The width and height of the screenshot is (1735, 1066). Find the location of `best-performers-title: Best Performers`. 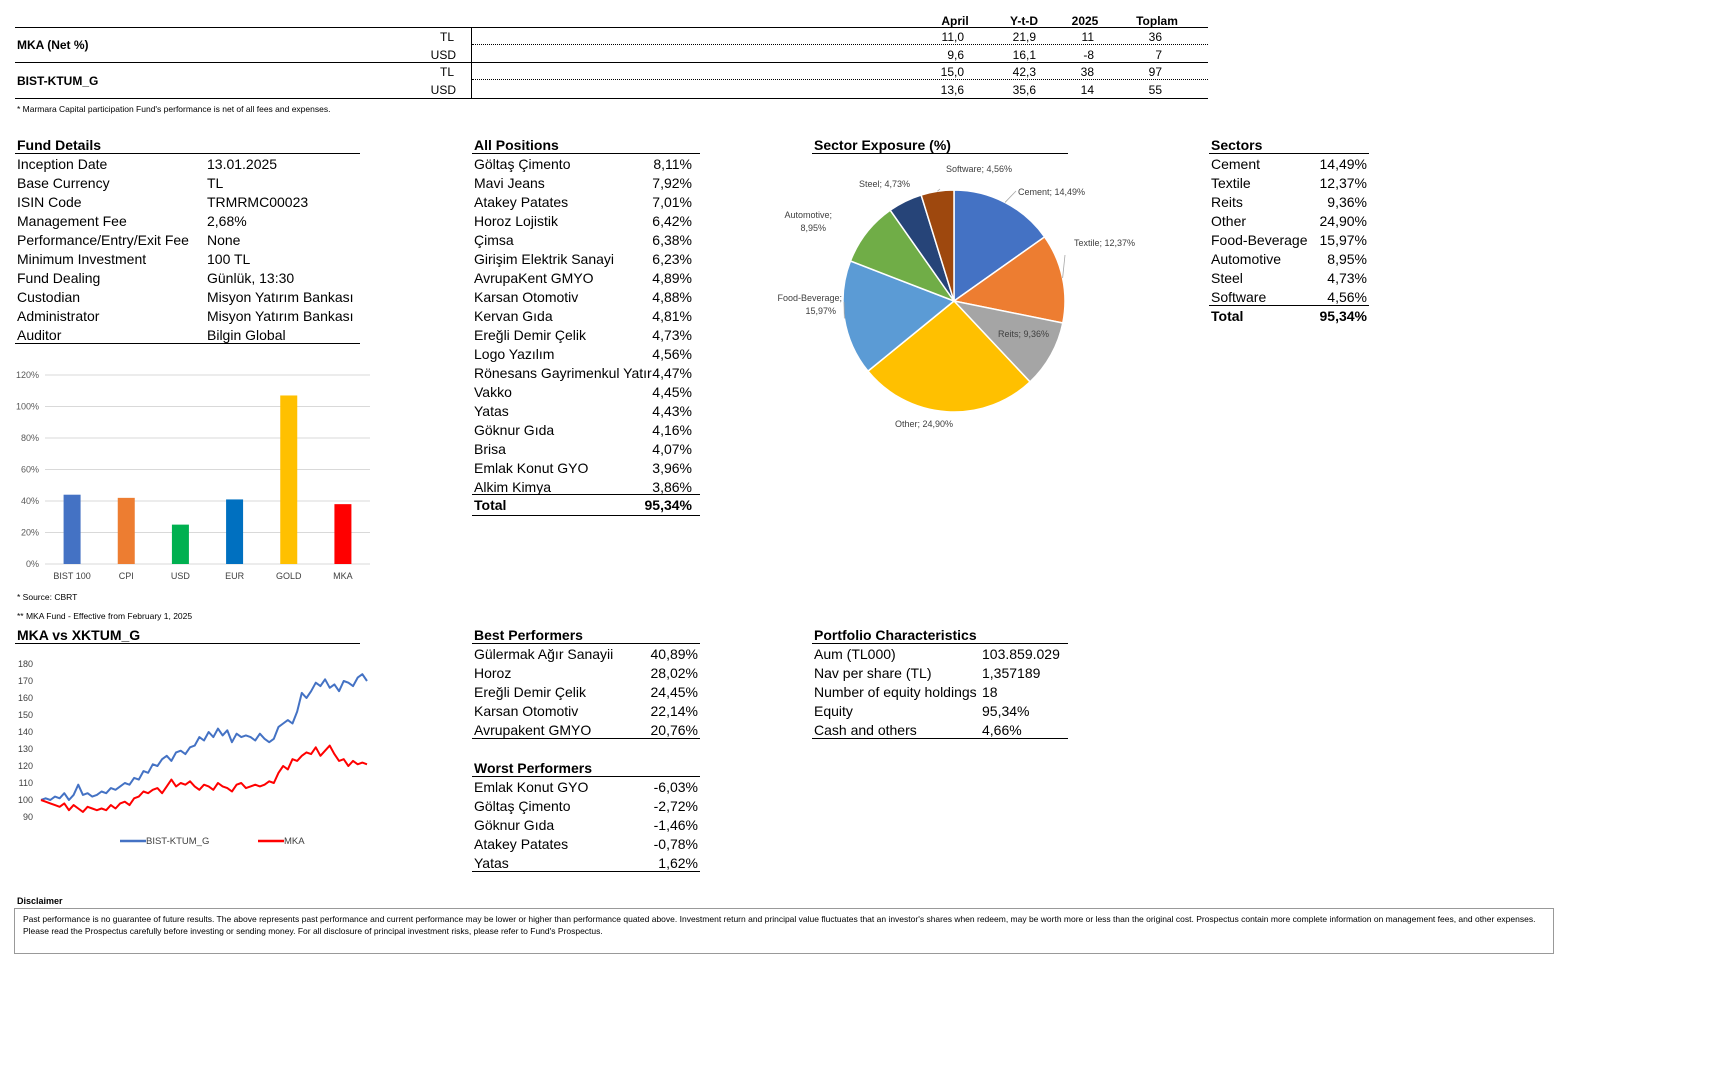

best-performers-title: Best Performers is located at coordinates (528, 635).